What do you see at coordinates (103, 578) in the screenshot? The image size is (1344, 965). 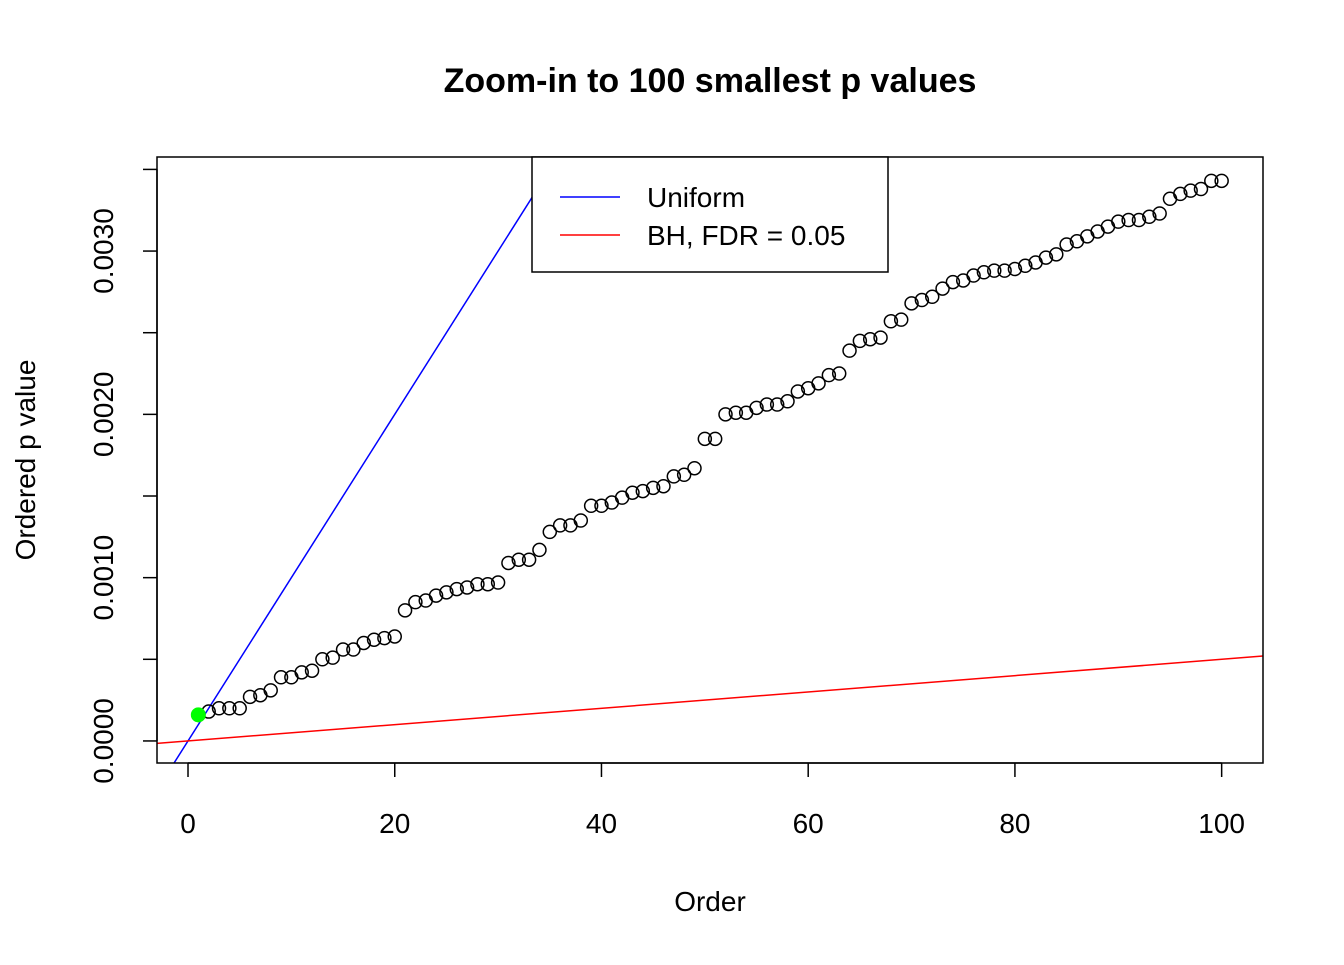 I see `y-tick-label: 0.0010` at bounding box center [103, 578].